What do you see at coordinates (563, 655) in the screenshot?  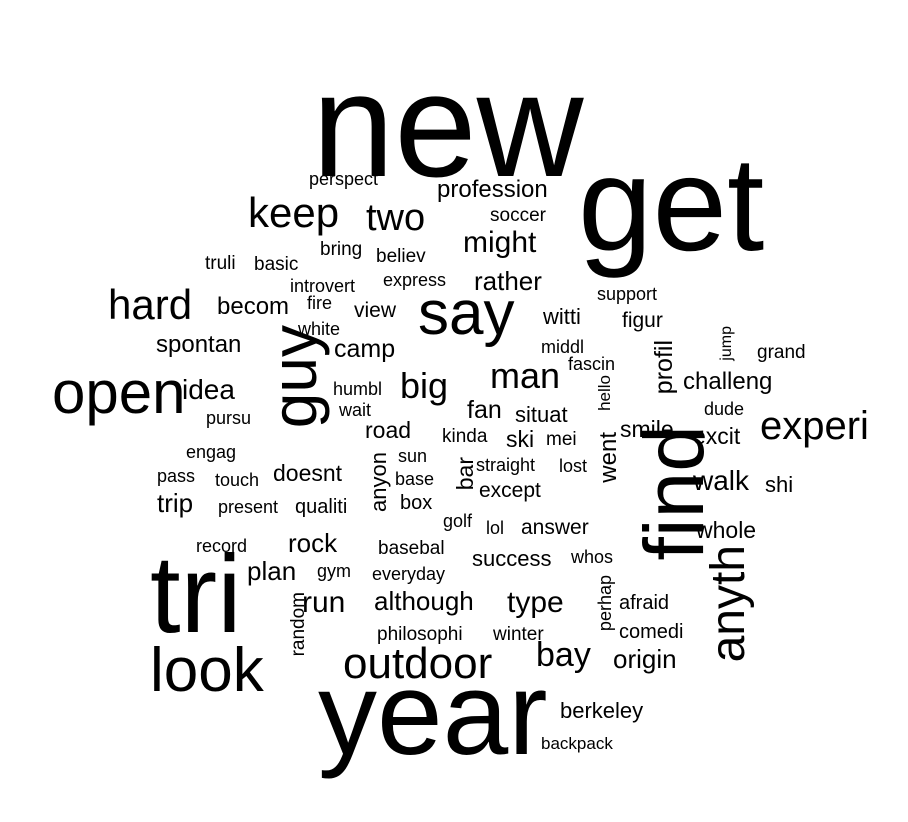 I see `word-bay: bay` at bounding box center [563, 655].